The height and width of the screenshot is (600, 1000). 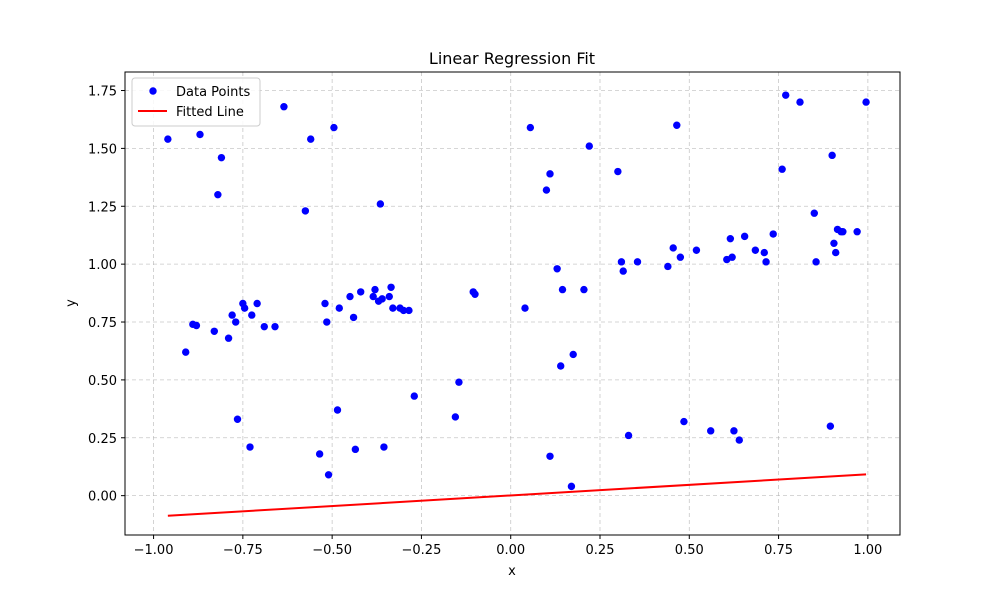 What do you see at coordinates (102, 265) in the screenshot?
I see `y-tick-label: 1.00` at bounding box center [102, 265].